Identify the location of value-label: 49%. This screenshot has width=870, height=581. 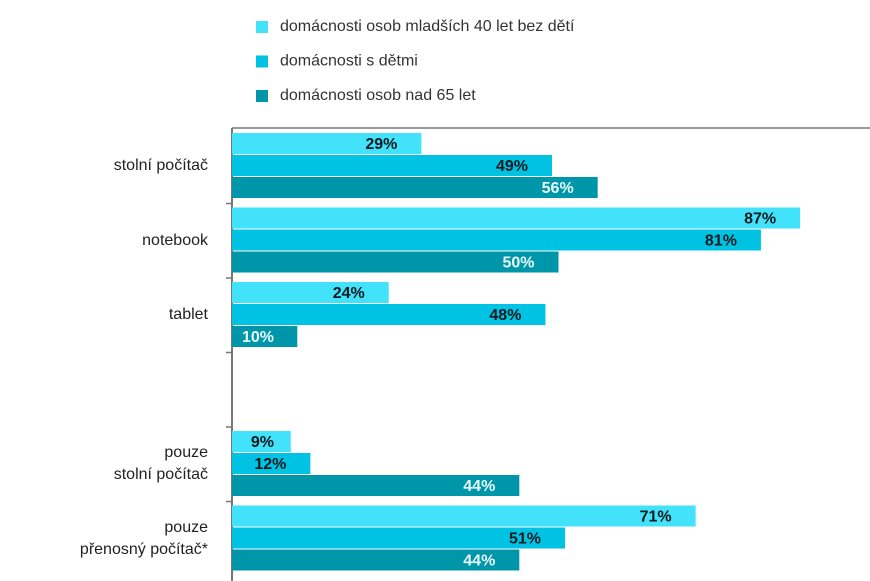
(512, 166).